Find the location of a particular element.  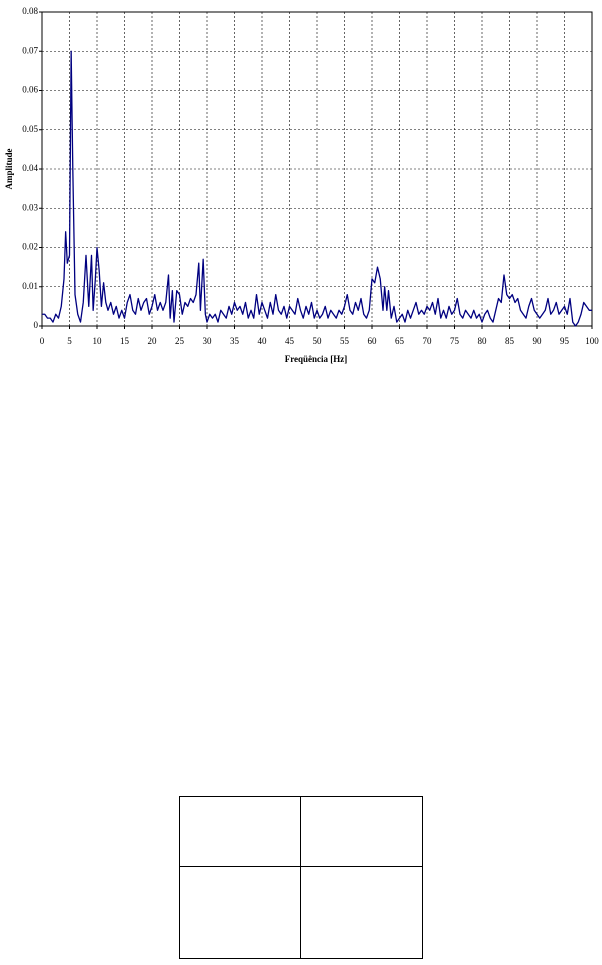

y-tick-label: 0 is located at coordinates (36, 325).